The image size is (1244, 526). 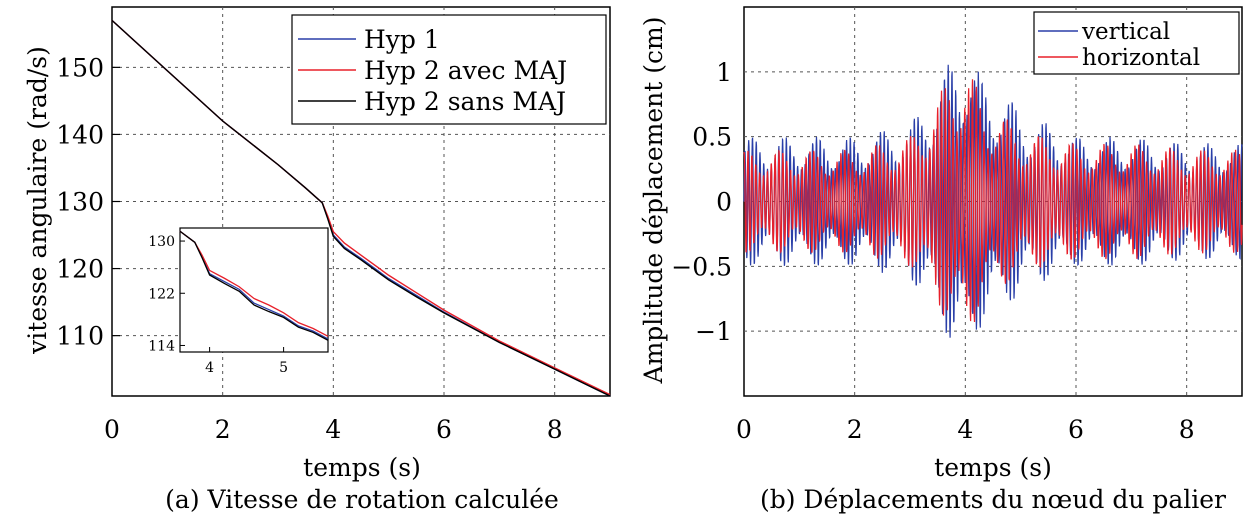 What do you see at coordinates (80, 67) in the screenshot?
I see `ytick-label-a: 150` at bounding box center [80, 67].